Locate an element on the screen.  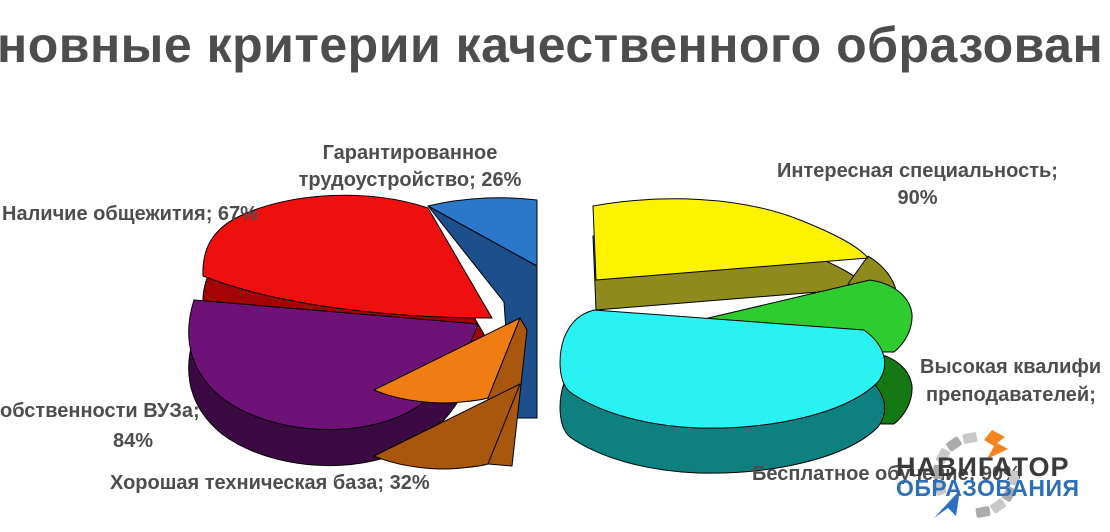
slice-dorm-top is located at coordinates (347, 256).